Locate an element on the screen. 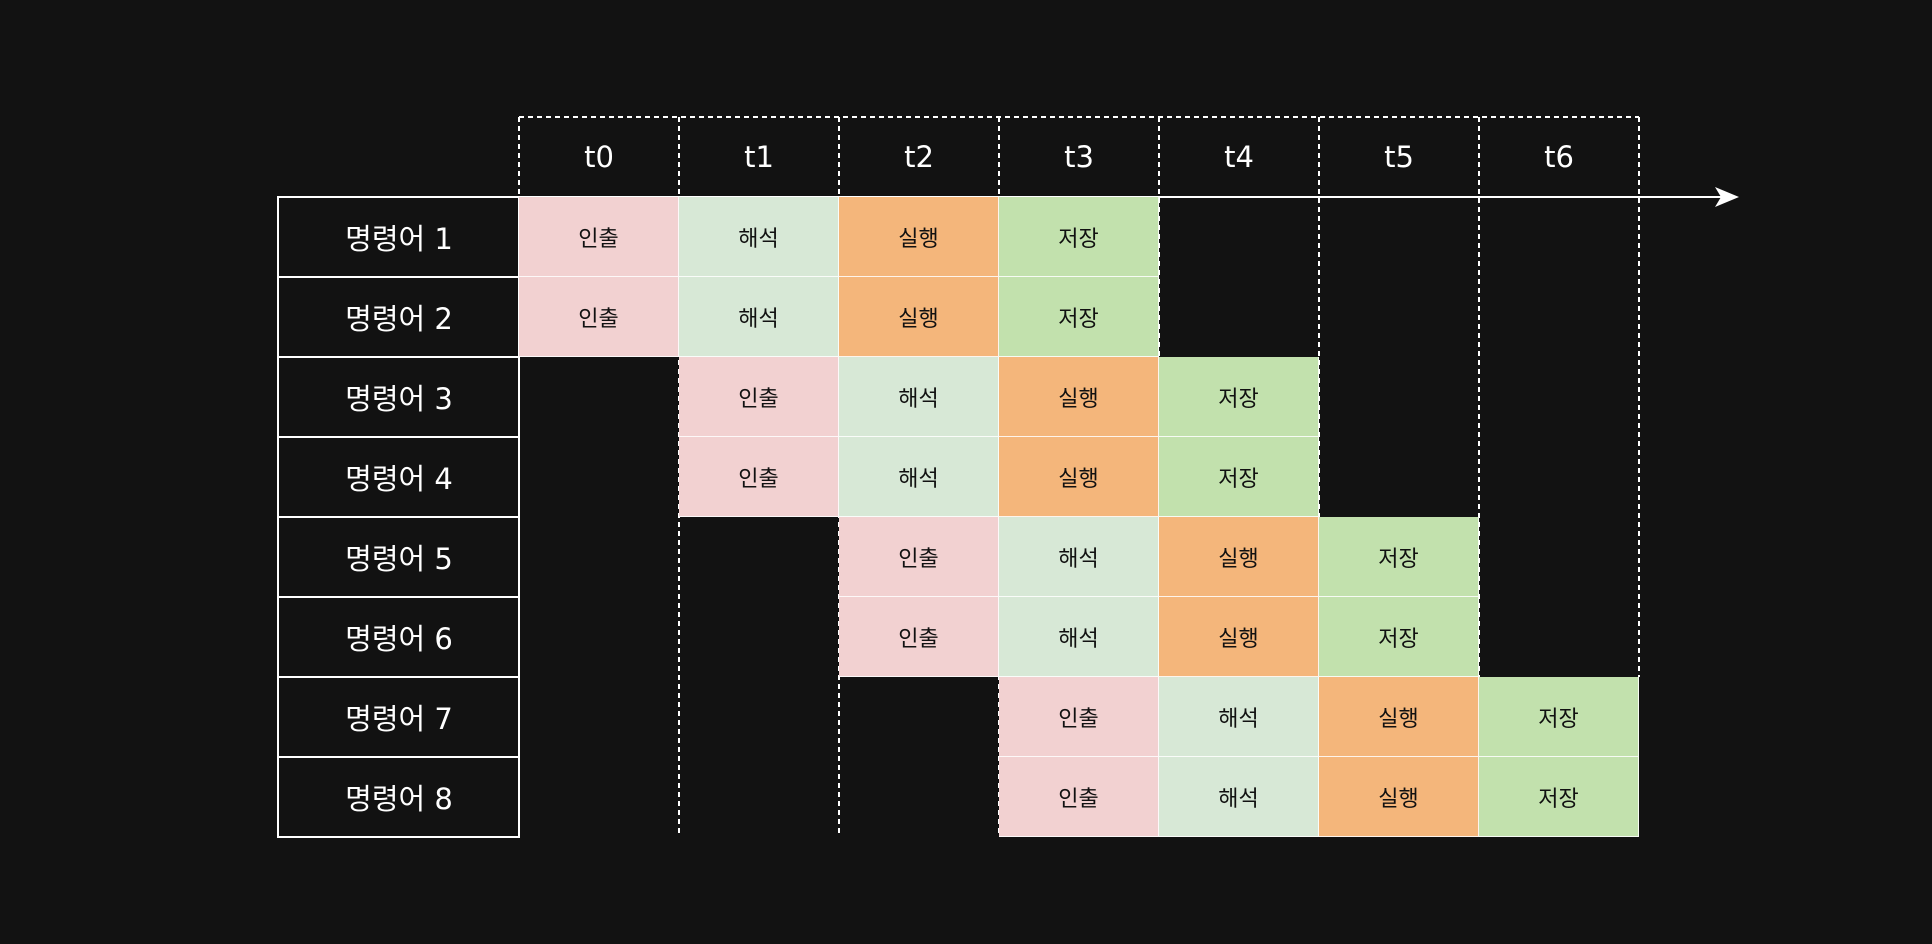 This screenshot has width=1932, height=944. time-label-t3: t3 is located at coordinates (1079, 157).